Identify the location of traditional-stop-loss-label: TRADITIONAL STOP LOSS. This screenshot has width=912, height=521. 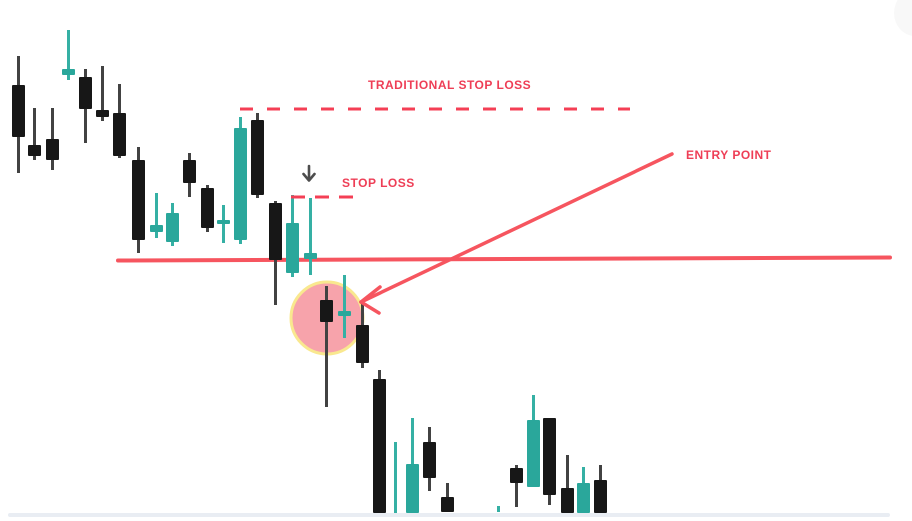
(450, 85).